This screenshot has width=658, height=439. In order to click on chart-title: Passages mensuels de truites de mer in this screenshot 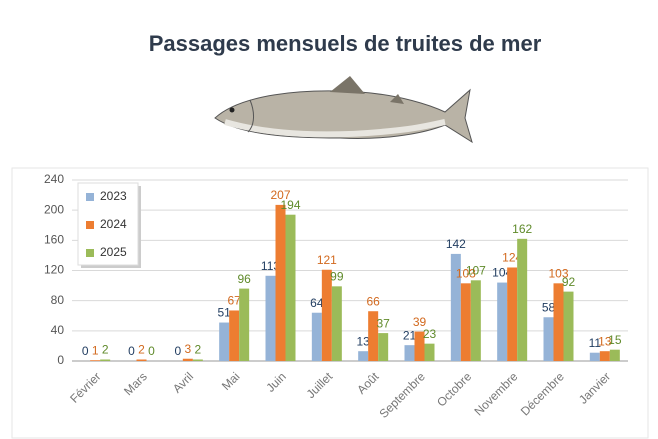, I will do `click(345, 43)`.